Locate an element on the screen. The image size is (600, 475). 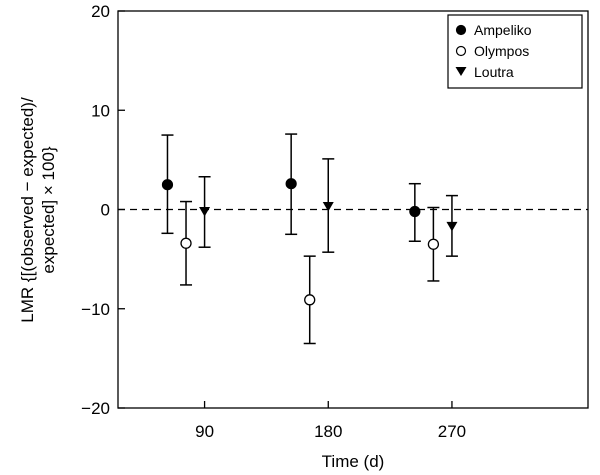
legend-label-olympos: Olympos is located at coordinates (501, 51).